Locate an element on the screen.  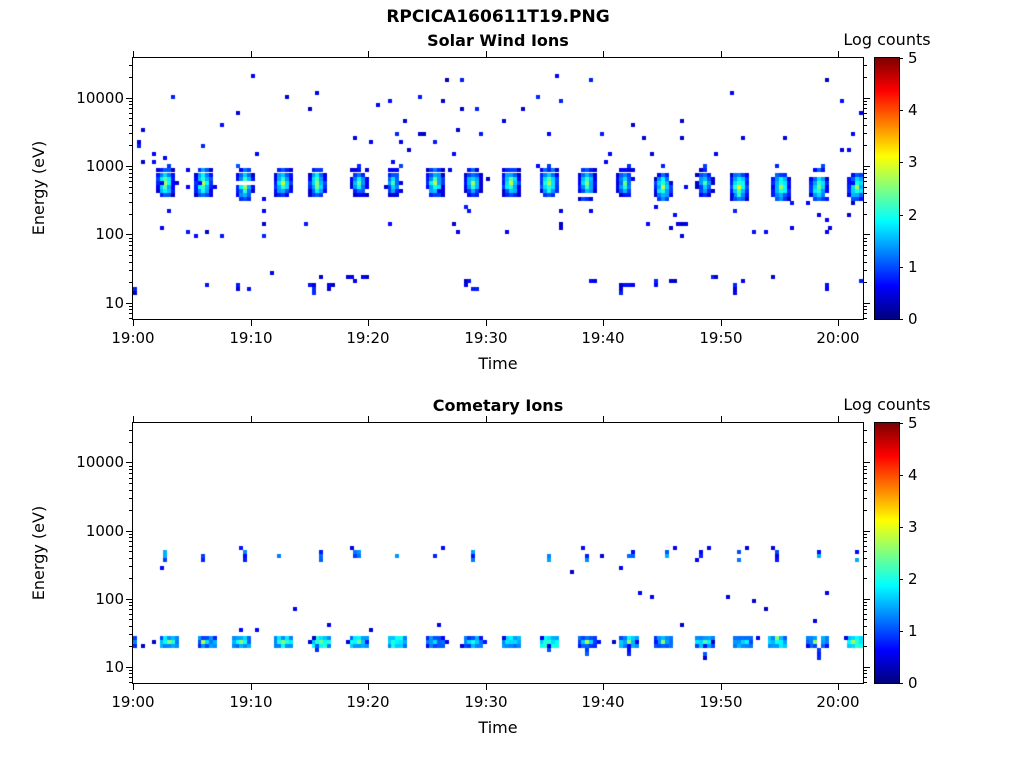
colorbar-tick-label: 1 is located at coordinates (913, 267).